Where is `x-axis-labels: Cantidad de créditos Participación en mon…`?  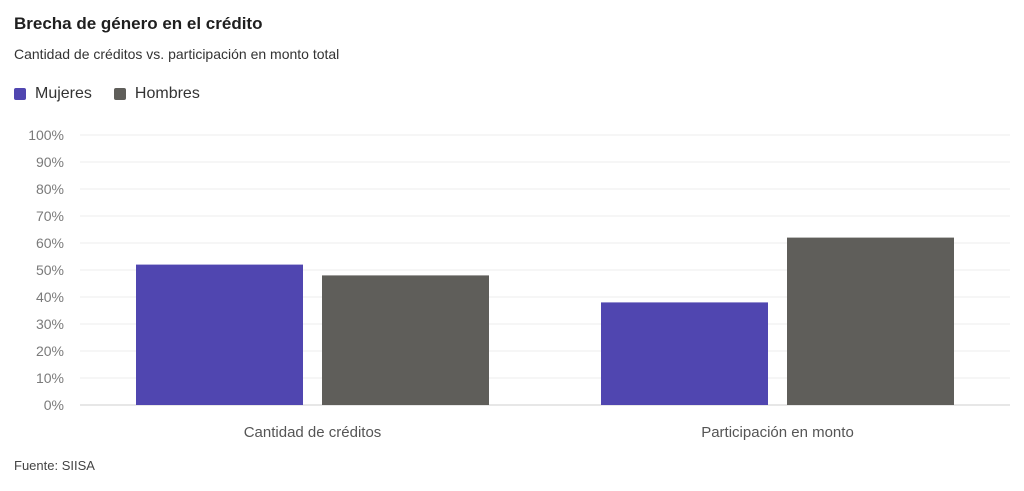
x-axis-labels: Cantidad de créditos Participación en mon… is located at coordinates (549, 432).